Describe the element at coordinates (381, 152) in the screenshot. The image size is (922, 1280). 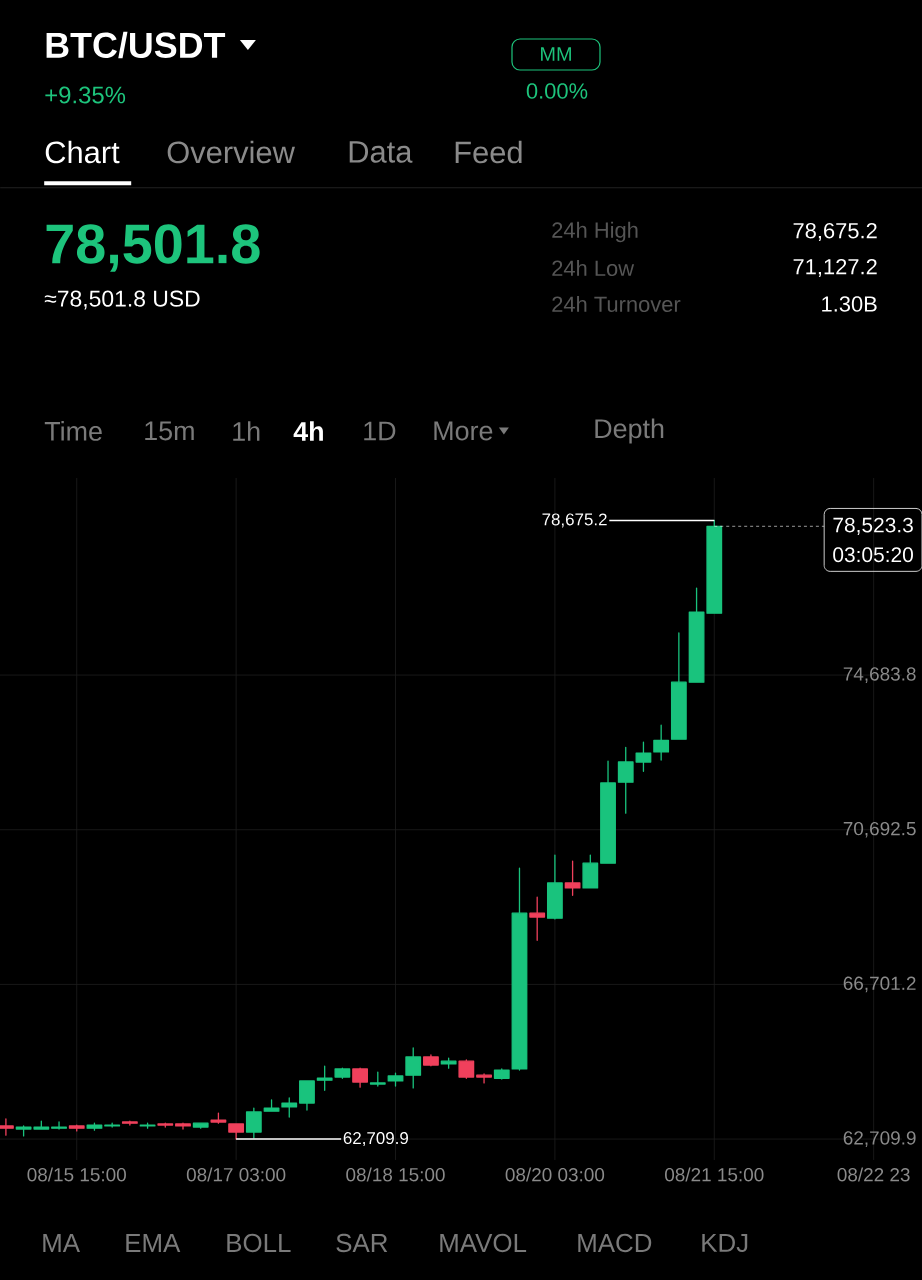
I see `text: Data` at that location.